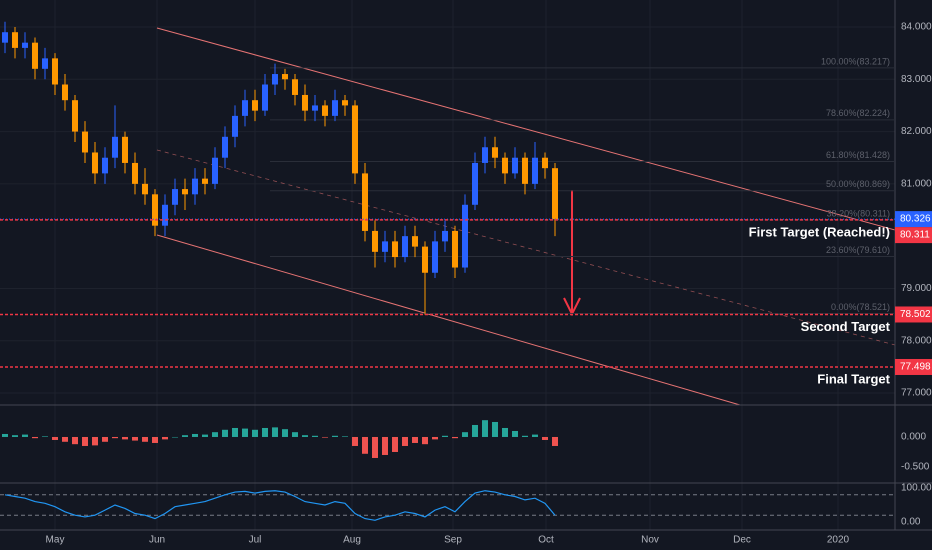 The image size is (932, 550). I want to click on fib-label: 23.60%(79.610), so click(858, 250).